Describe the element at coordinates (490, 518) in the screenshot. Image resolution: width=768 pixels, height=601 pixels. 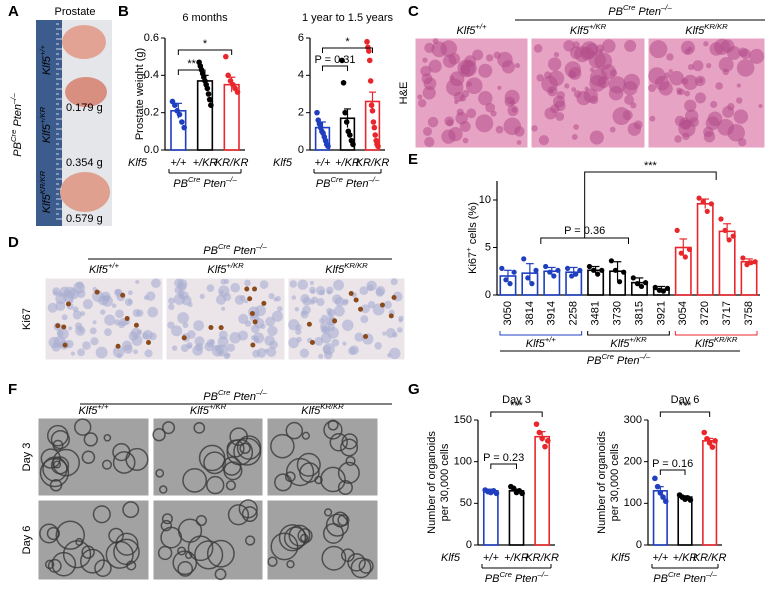
I see `bar` at that location.